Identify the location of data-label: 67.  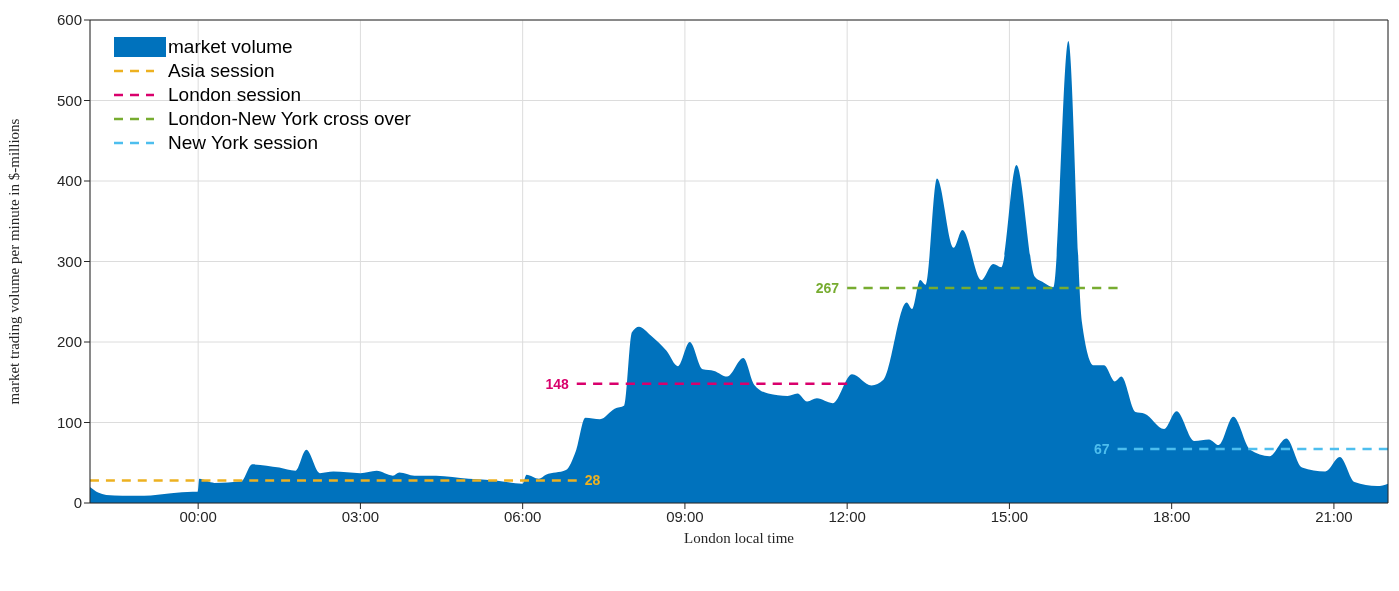
(1102, 449).